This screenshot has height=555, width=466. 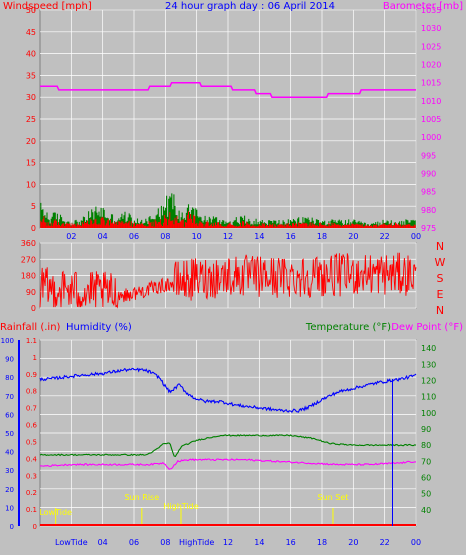 I want to click on bottom-x-tick-label: 00, so click(x=416, y=542).